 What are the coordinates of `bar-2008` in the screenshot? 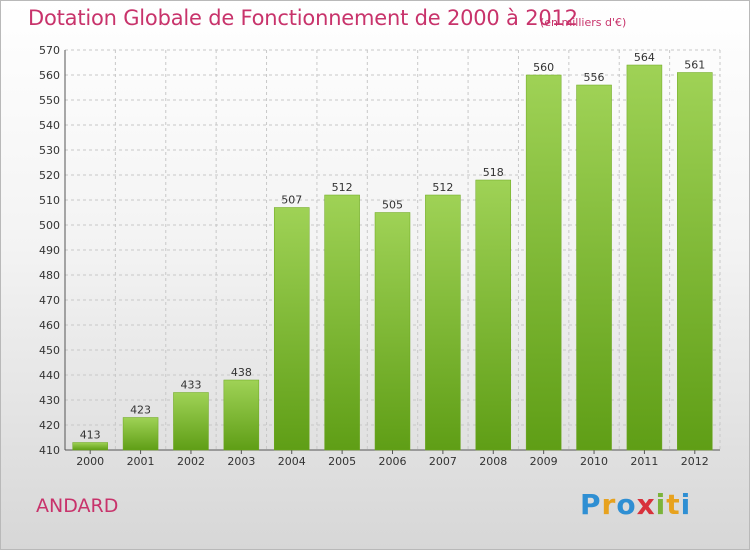 It's located at (493, 315).